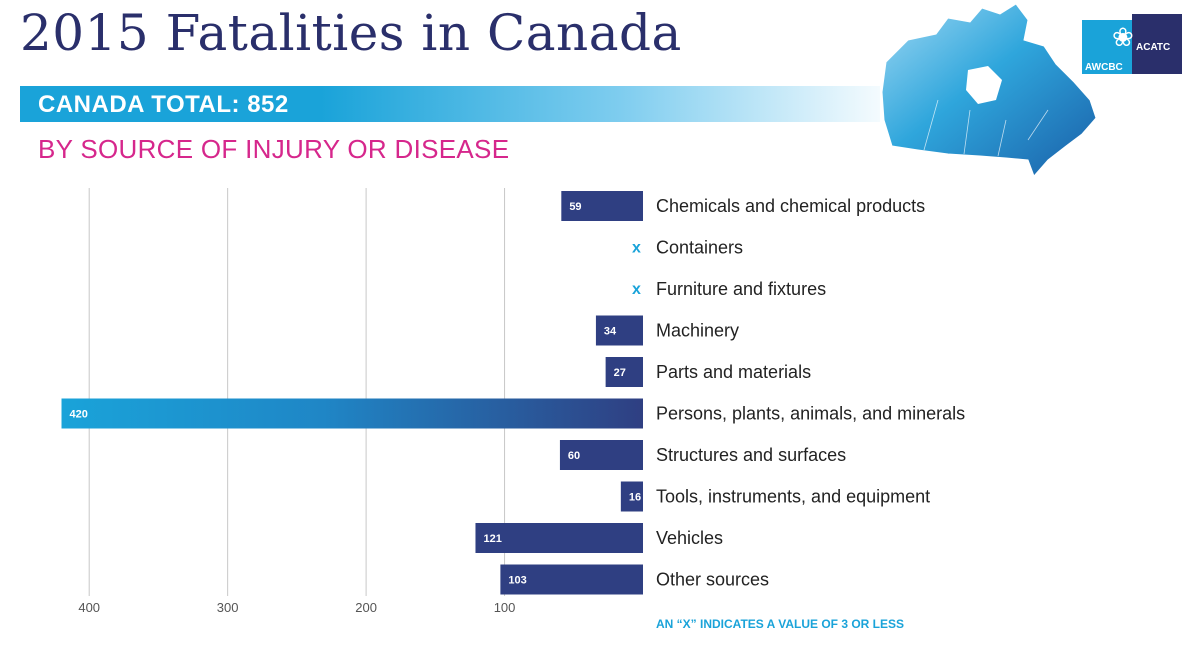  What do you see at coordinates (712, 580) in the screenshot?
I see `category-label-9: Other sources` at bounding box center [712, 580].